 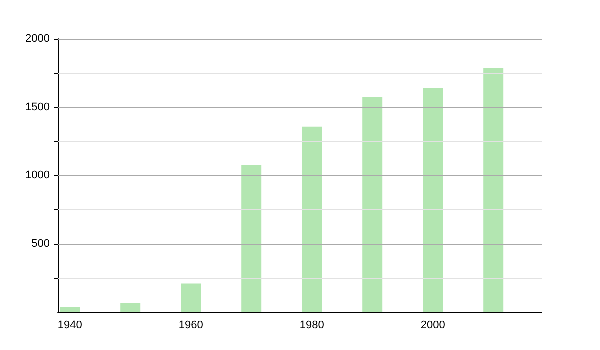 What do you see at coordinates (191, 326) in the screenshot?
I see `x-tick-label: 1960` at bounding box center [191, 326].